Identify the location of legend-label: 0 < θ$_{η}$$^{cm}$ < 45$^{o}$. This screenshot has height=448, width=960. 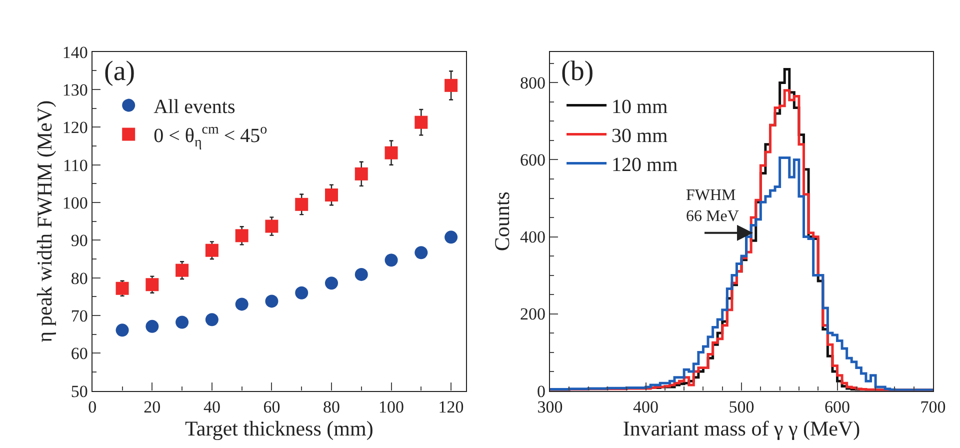
(211, 136).